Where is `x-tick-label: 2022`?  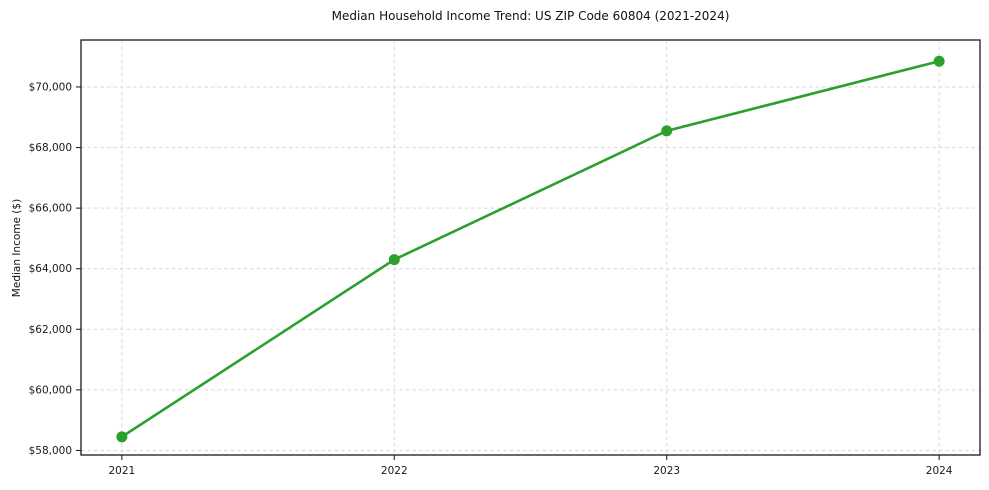 x-tick-label: 2022 is located at coordinates (394, 471).